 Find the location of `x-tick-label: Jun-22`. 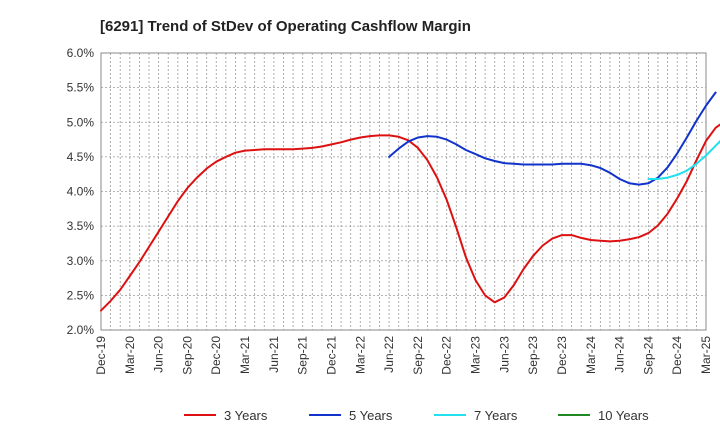

x-tick-label: Jun-22 is located at coordinates (389, 354).